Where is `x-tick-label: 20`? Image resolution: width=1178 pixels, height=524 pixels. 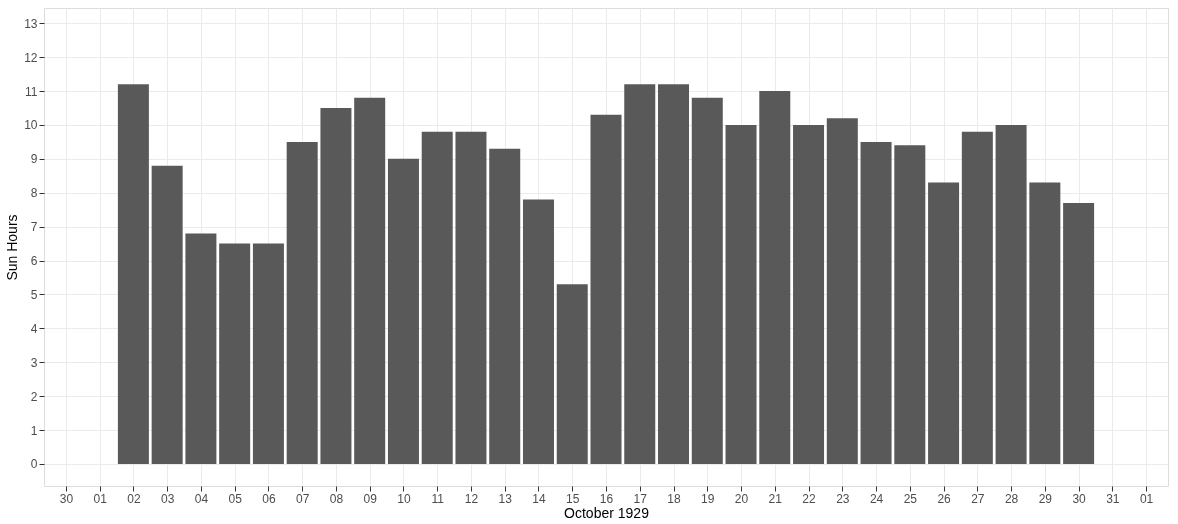 x-tick-label: 20 is located at coordinates (741, 498).